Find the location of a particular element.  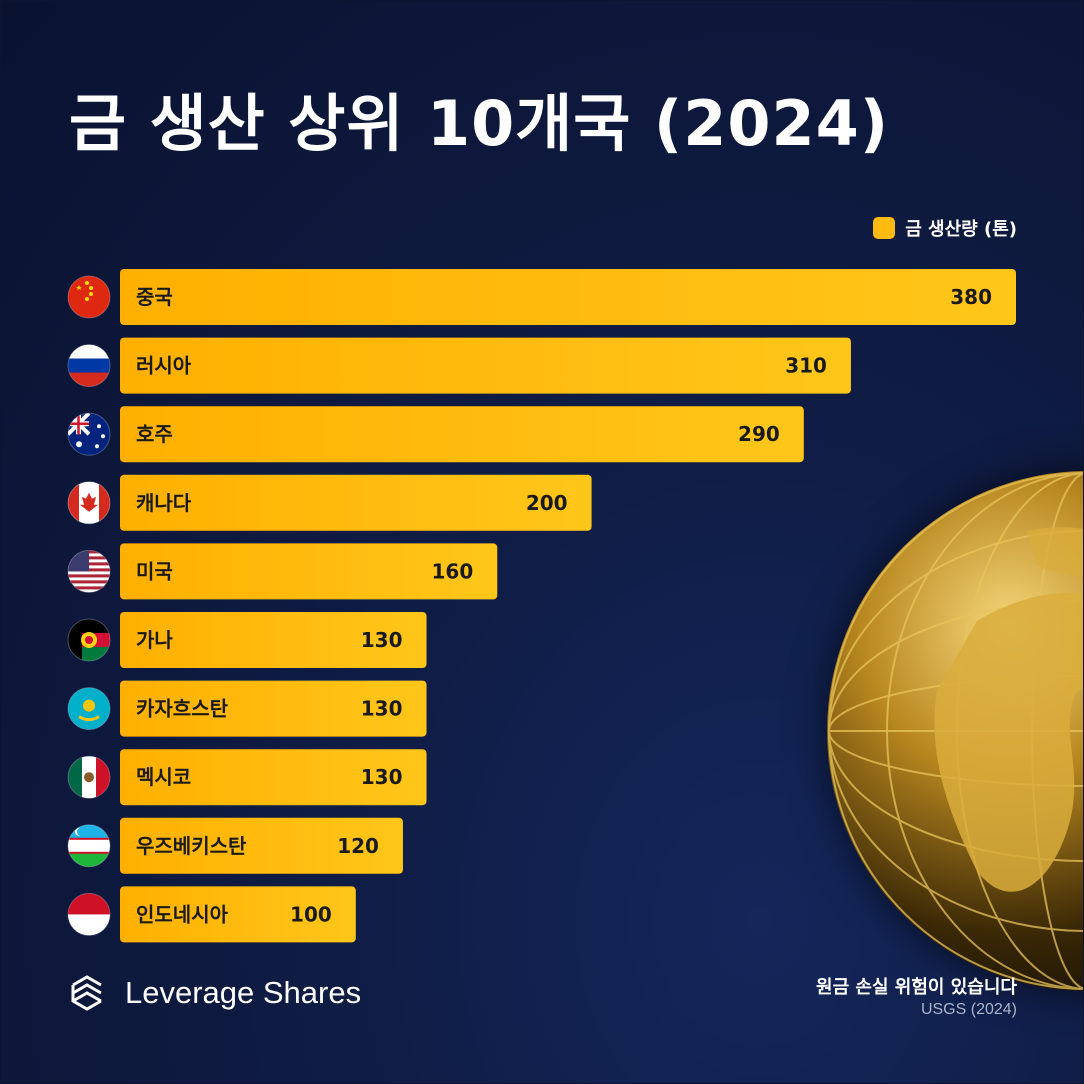

uzbekistan-flag-icon is located at coordinates (89, 846).